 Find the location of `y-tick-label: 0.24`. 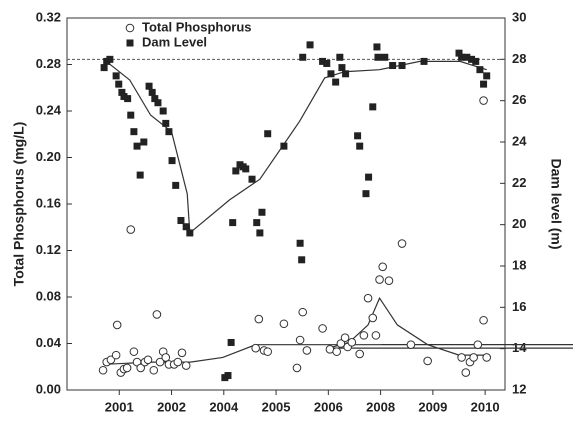

y-tick-label: 0.24 is located at coordinates (49, 109).